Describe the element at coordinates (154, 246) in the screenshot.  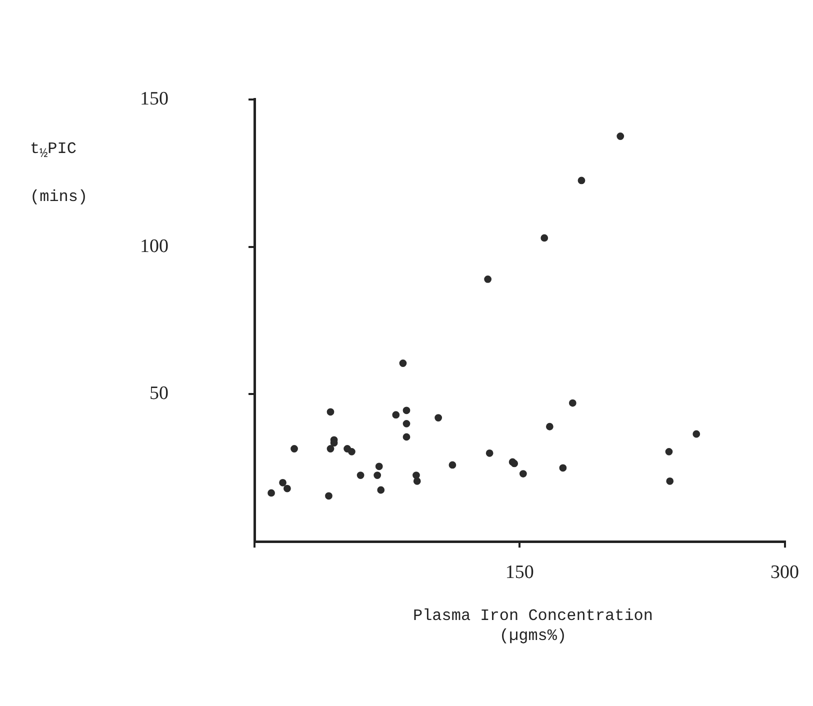
I see `y-tick-label: 100` at that location.